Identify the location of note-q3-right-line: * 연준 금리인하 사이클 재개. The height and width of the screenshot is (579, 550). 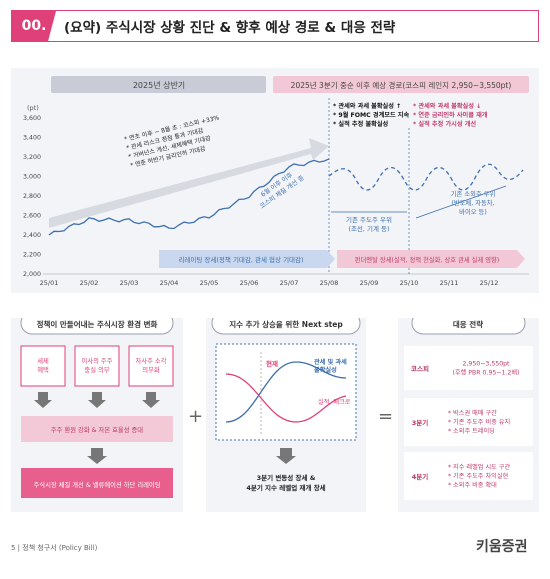
(450, 115).